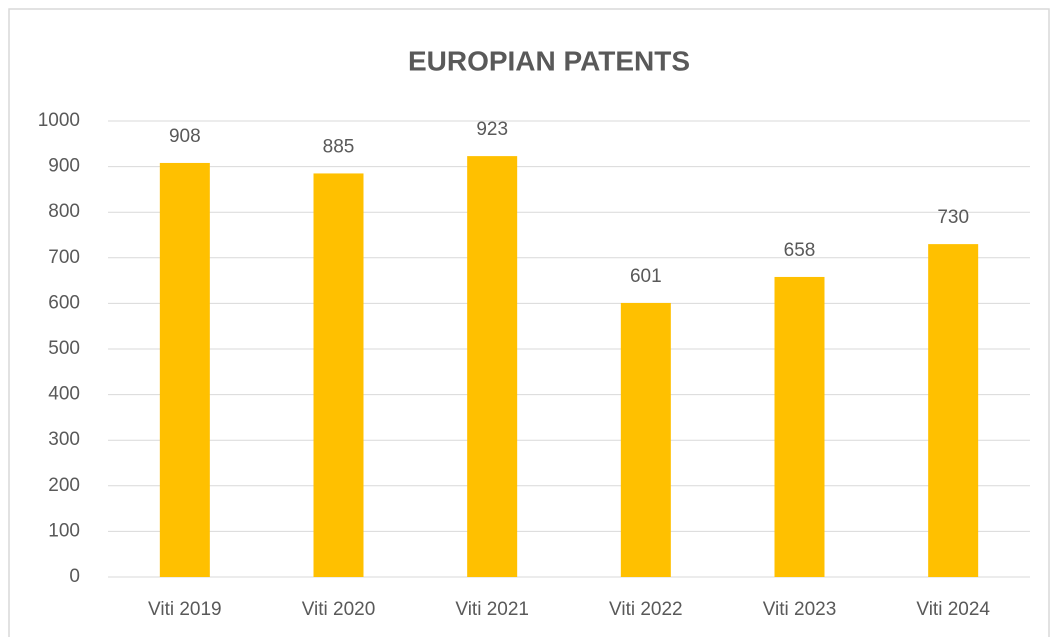 This screenshot has height=637, width=1053. Describe the element at coordinates (492, 609) in the screenshot. I see `x-tick-label: Viti 2021` at that location.